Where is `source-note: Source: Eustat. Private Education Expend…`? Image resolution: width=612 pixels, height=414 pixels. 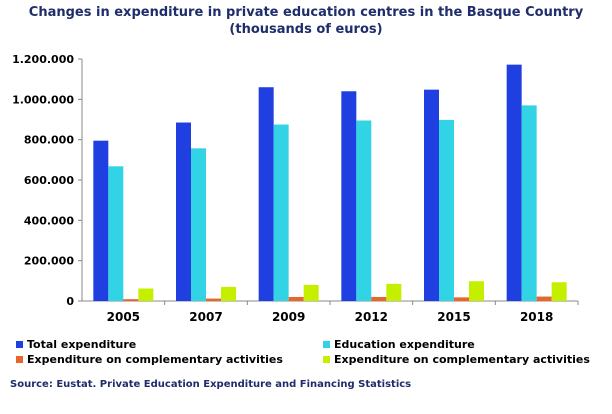
source-note: Source: Eustat. Private Education Expend… is located at coordinates (211, 384).